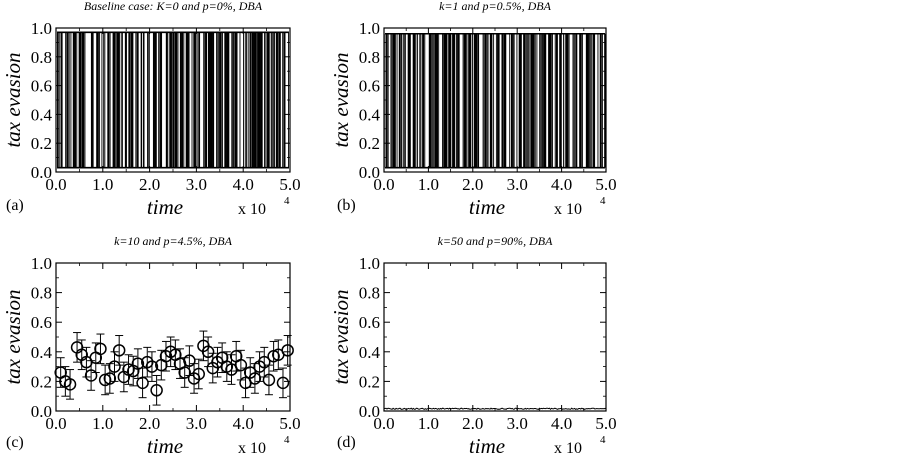 This screenshot has width=903, height=455. What do you see at coordinates (496, 241) in the screenshot?
I see `chart-title: k=50 and p=90%, DBA` at bounding box center [496, 241].